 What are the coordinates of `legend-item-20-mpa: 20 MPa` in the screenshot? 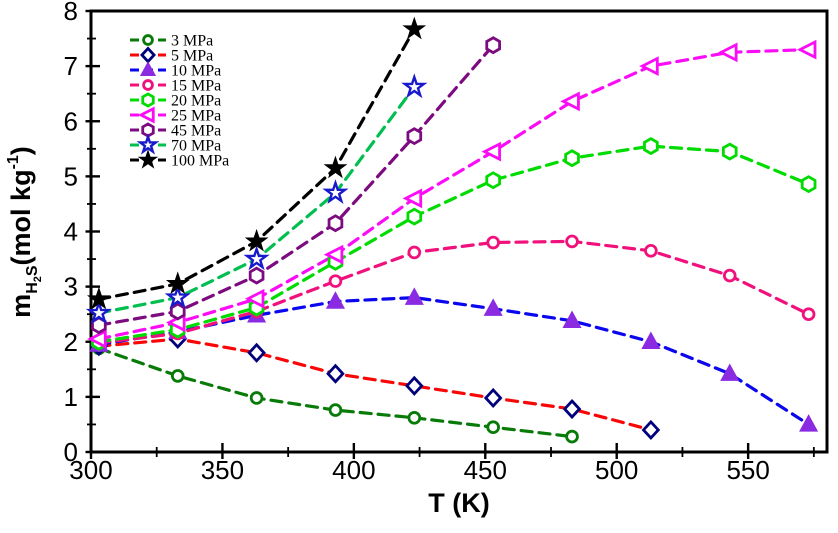 It's located at (175, 101).